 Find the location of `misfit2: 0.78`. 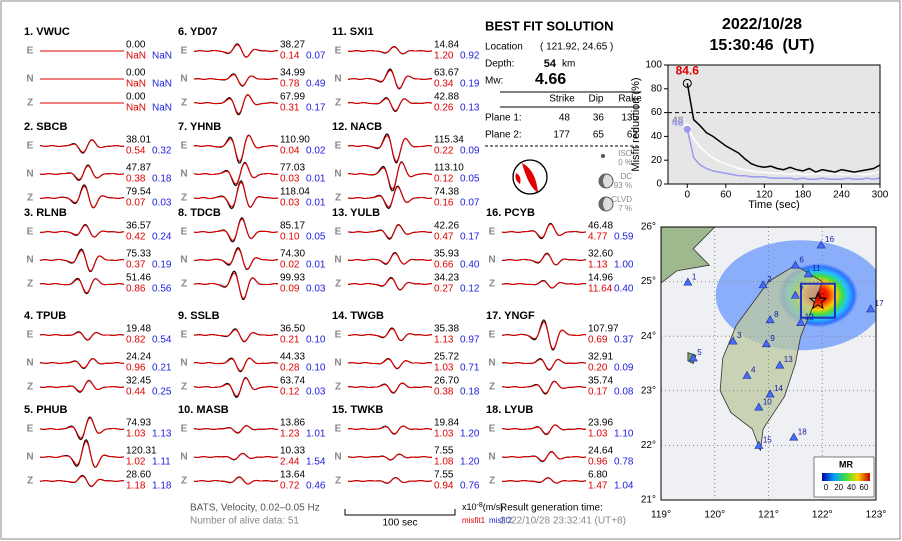

misfit2: 0.78 is located at coordinates (624, 462).